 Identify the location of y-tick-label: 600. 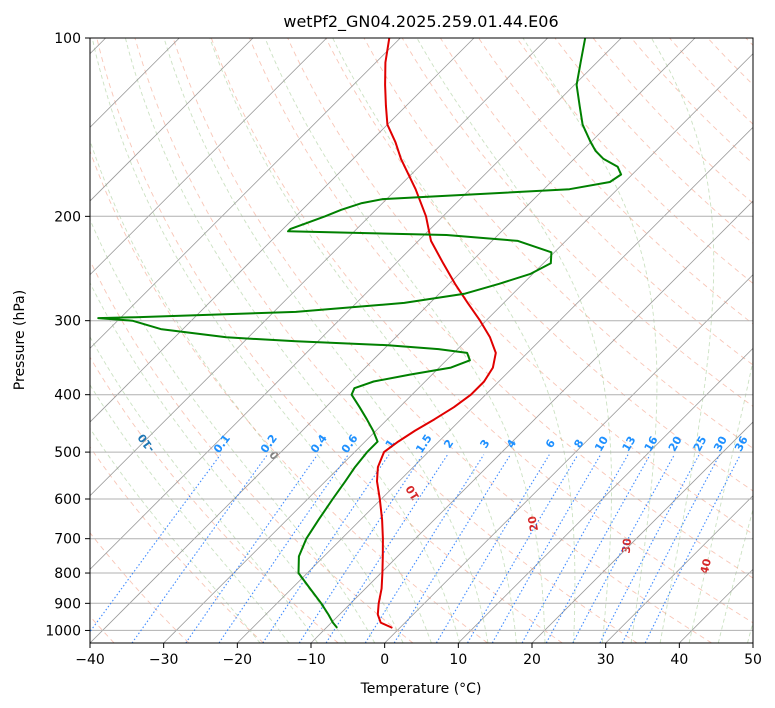
(67, 500).